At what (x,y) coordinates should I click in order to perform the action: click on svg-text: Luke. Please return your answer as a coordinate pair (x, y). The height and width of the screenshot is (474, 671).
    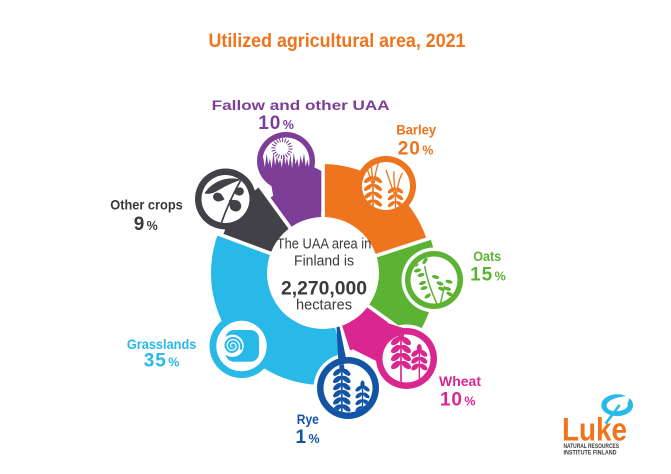
    Looking at the image, I should click on (594, 430).